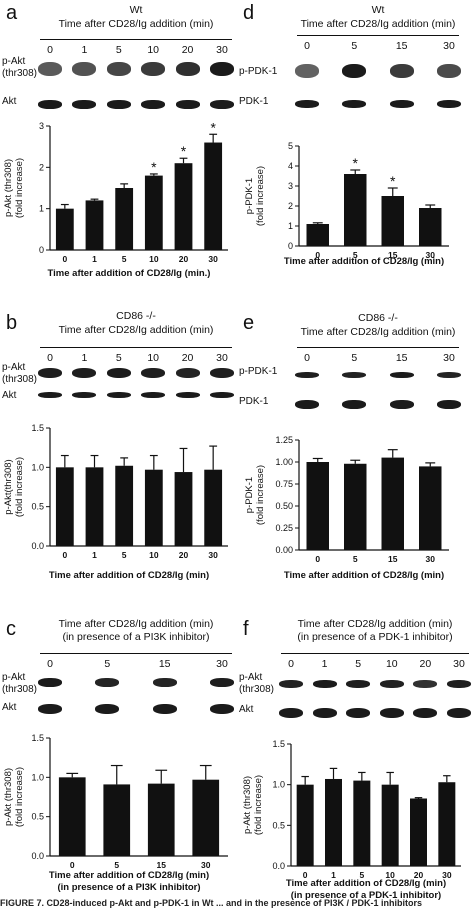 The width and height of the screenshot is (474, 908). I want to click on inhibitor-header: (in presence of a PDK-1 inhibitor), so click(375, 637).